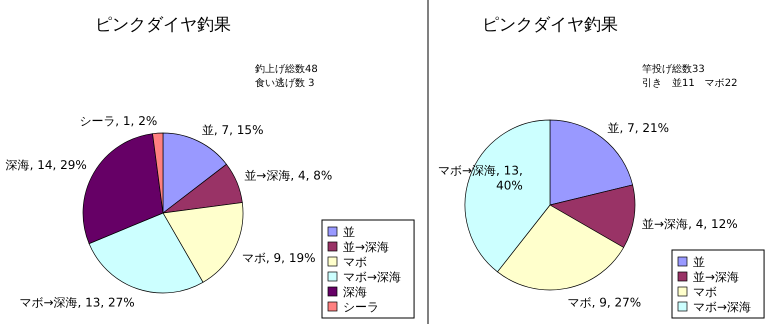 This screenshot has height=324, width=775. Describe the element at coordinates (690, 83) in the screenshot. I see `text: 引き 並11 マボ22` at that location.